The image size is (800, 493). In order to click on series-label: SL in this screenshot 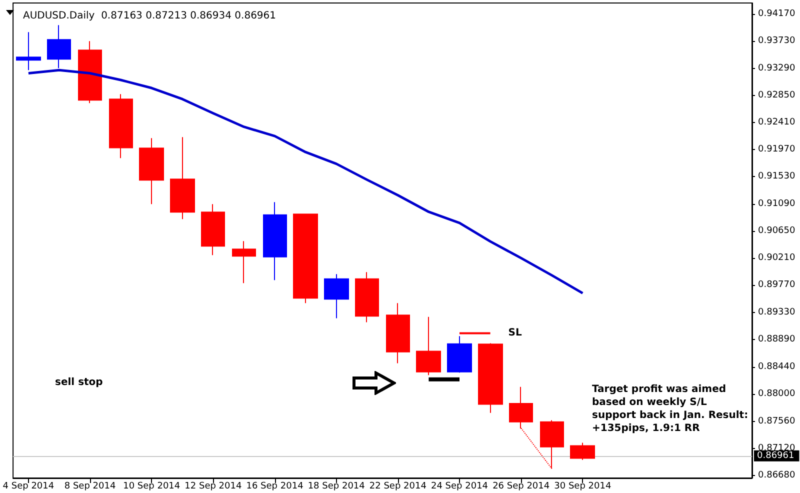, I will do `click(515, 333)`.